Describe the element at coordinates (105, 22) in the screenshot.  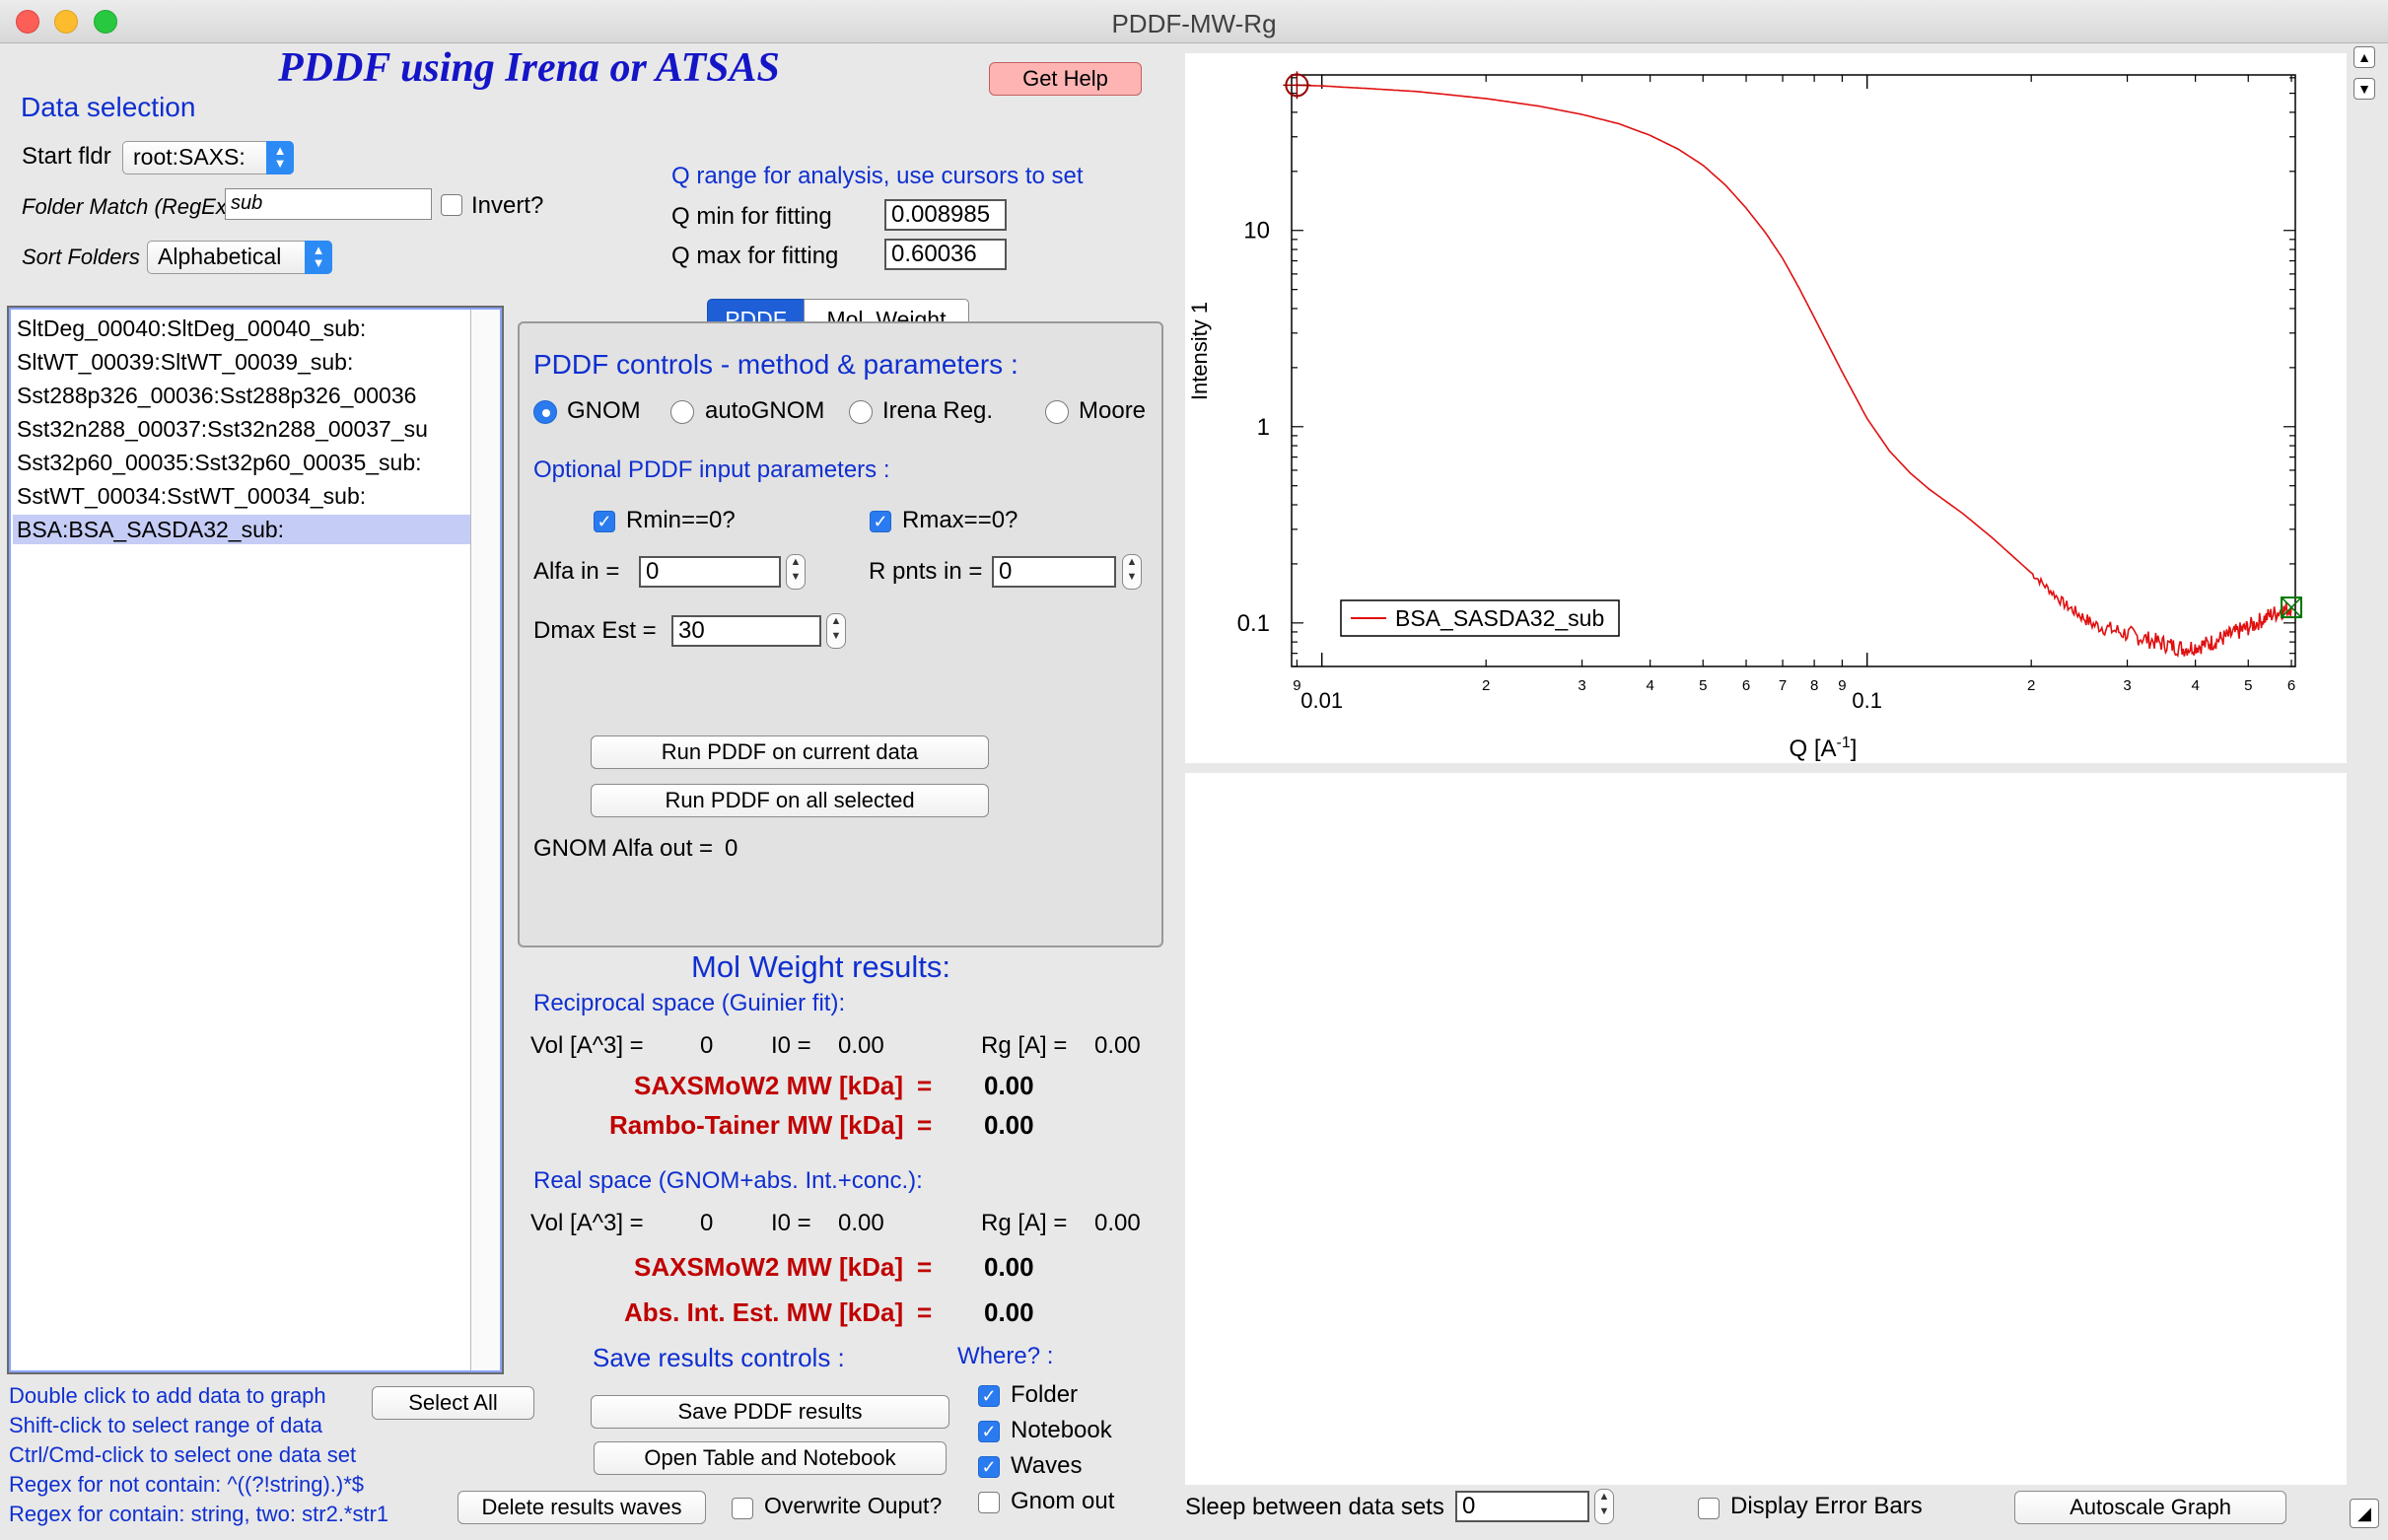
I see `zoom-window-icon` at that location.